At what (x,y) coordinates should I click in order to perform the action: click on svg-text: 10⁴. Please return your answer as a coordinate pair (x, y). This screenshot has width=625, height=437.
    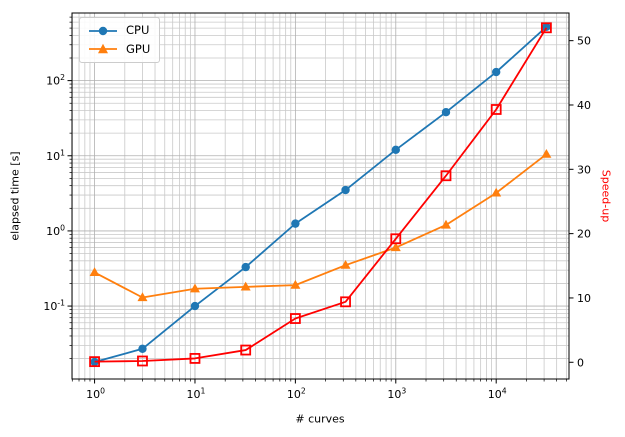
    Looking at the image, I should click on (497, 394).